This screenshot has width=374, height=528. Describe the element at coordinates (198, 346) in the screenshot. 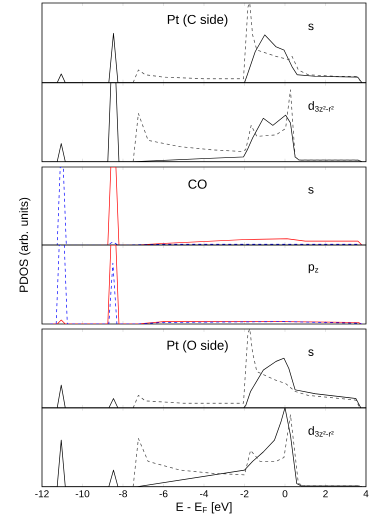

I see `text: Pt (O side)` at that location.